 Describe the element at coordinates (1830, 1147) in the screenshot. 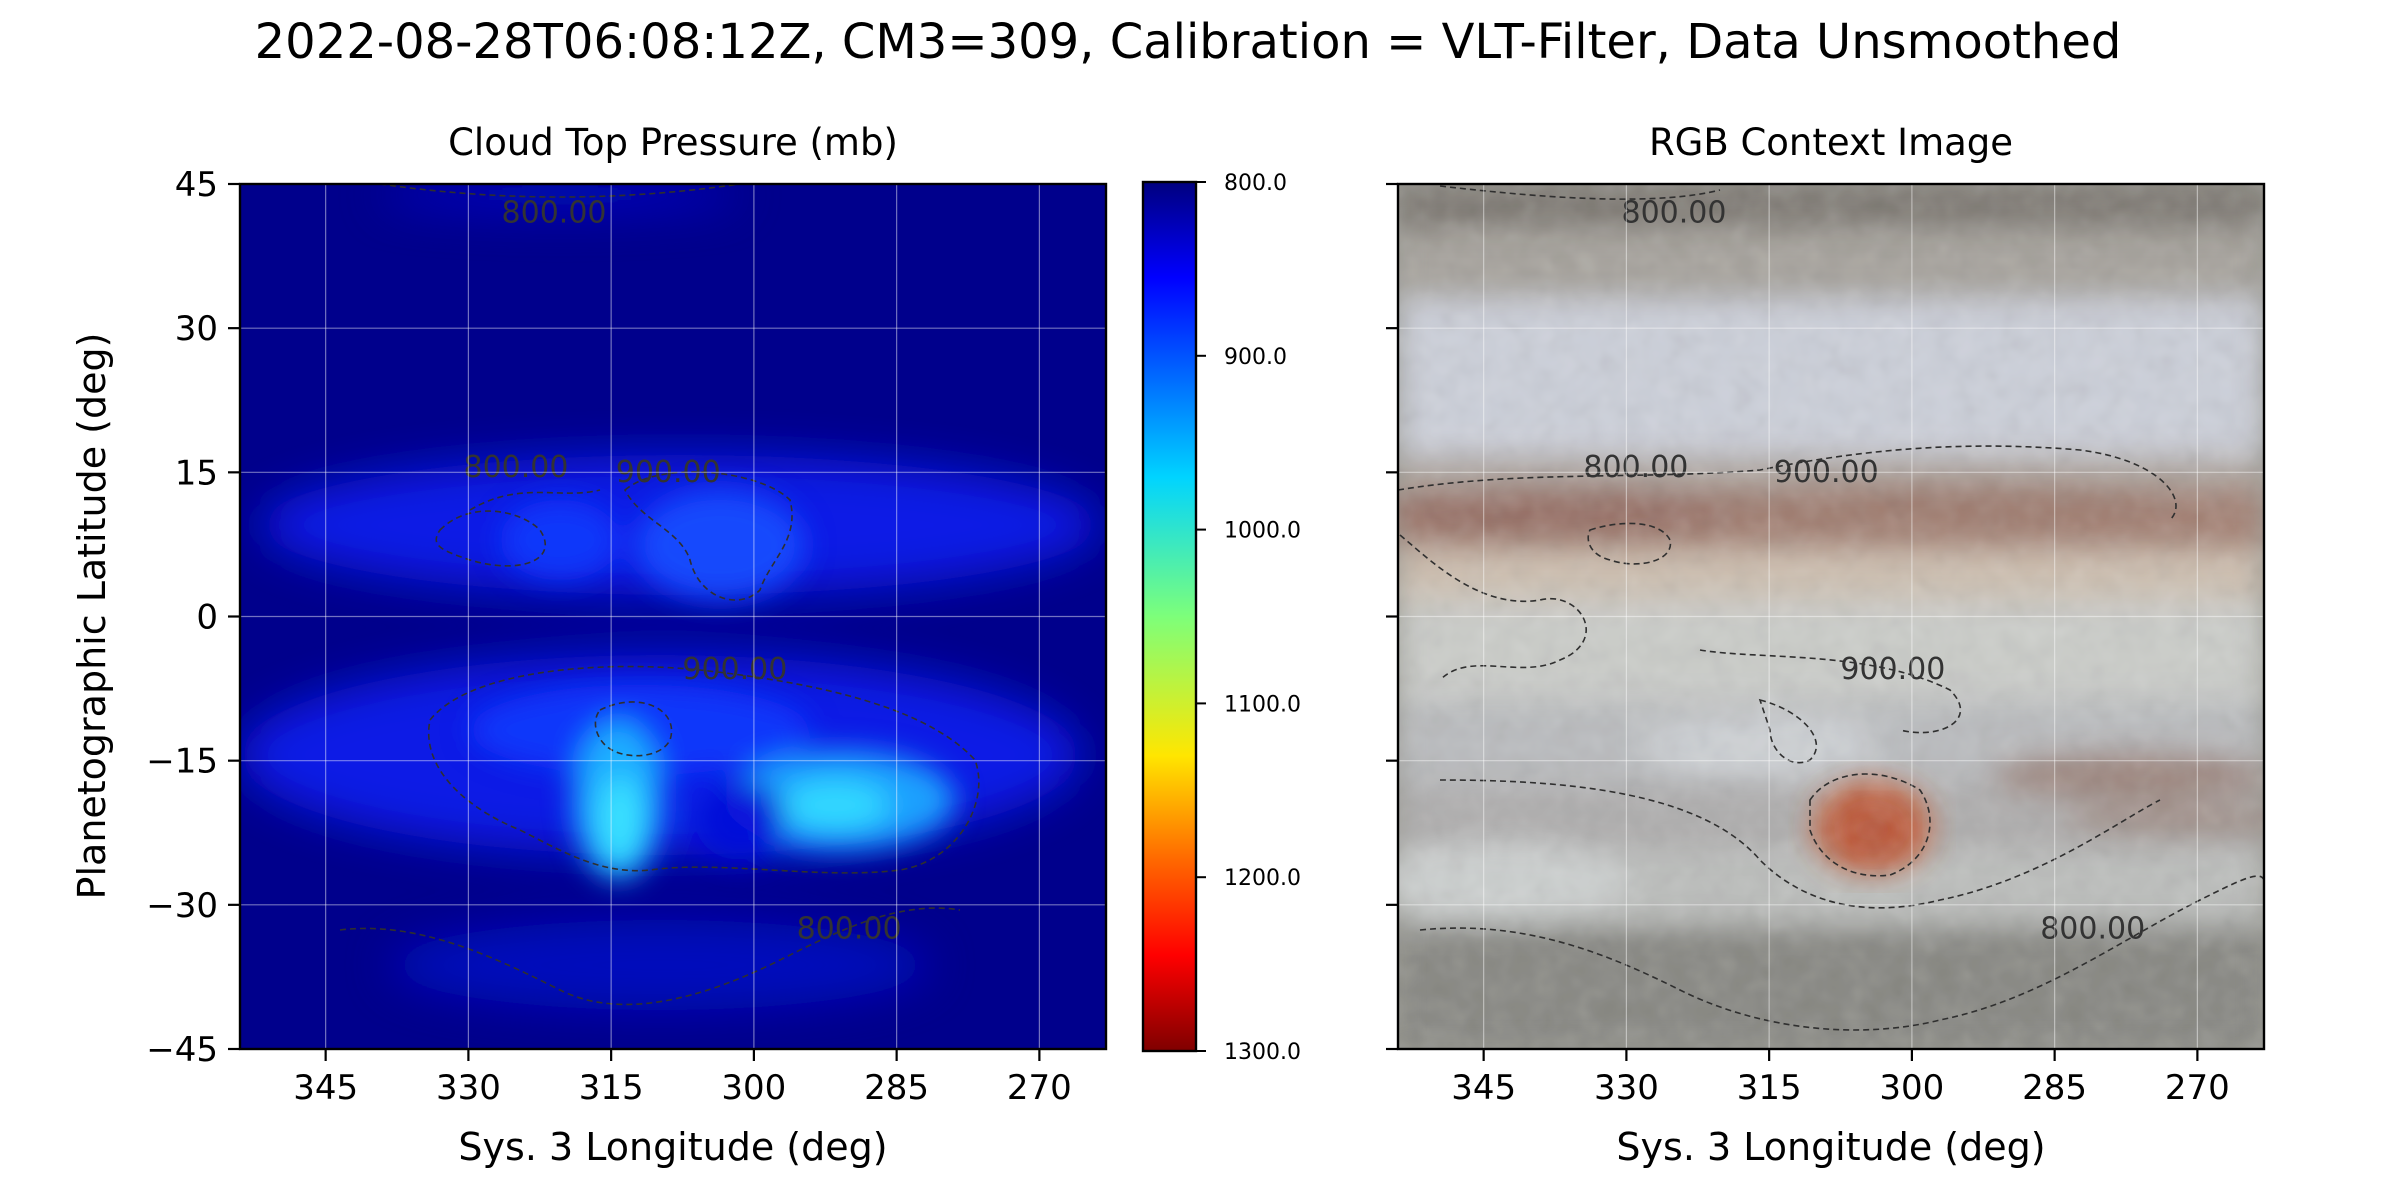

I see `right-x-axis-label: Sys. 3 Longitude (deg)` at that location.